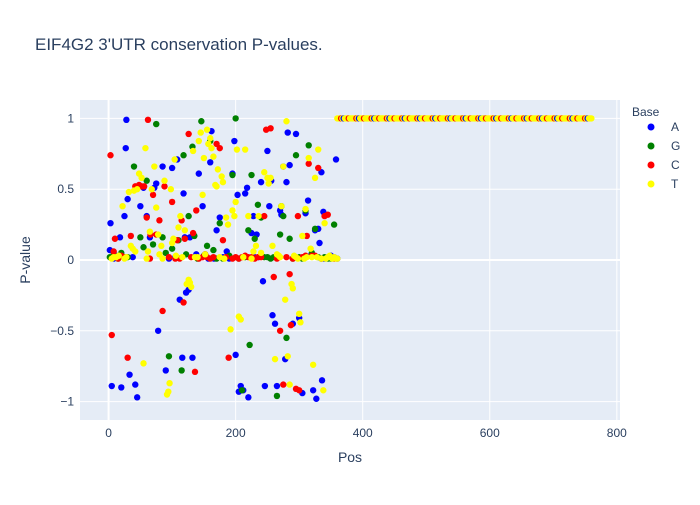 This screenshot has height=505, width=700. What do you see at coordinates (675, 127) in the screenshot?
I see `legend-label-A: A` at bounding box center [675, 127].